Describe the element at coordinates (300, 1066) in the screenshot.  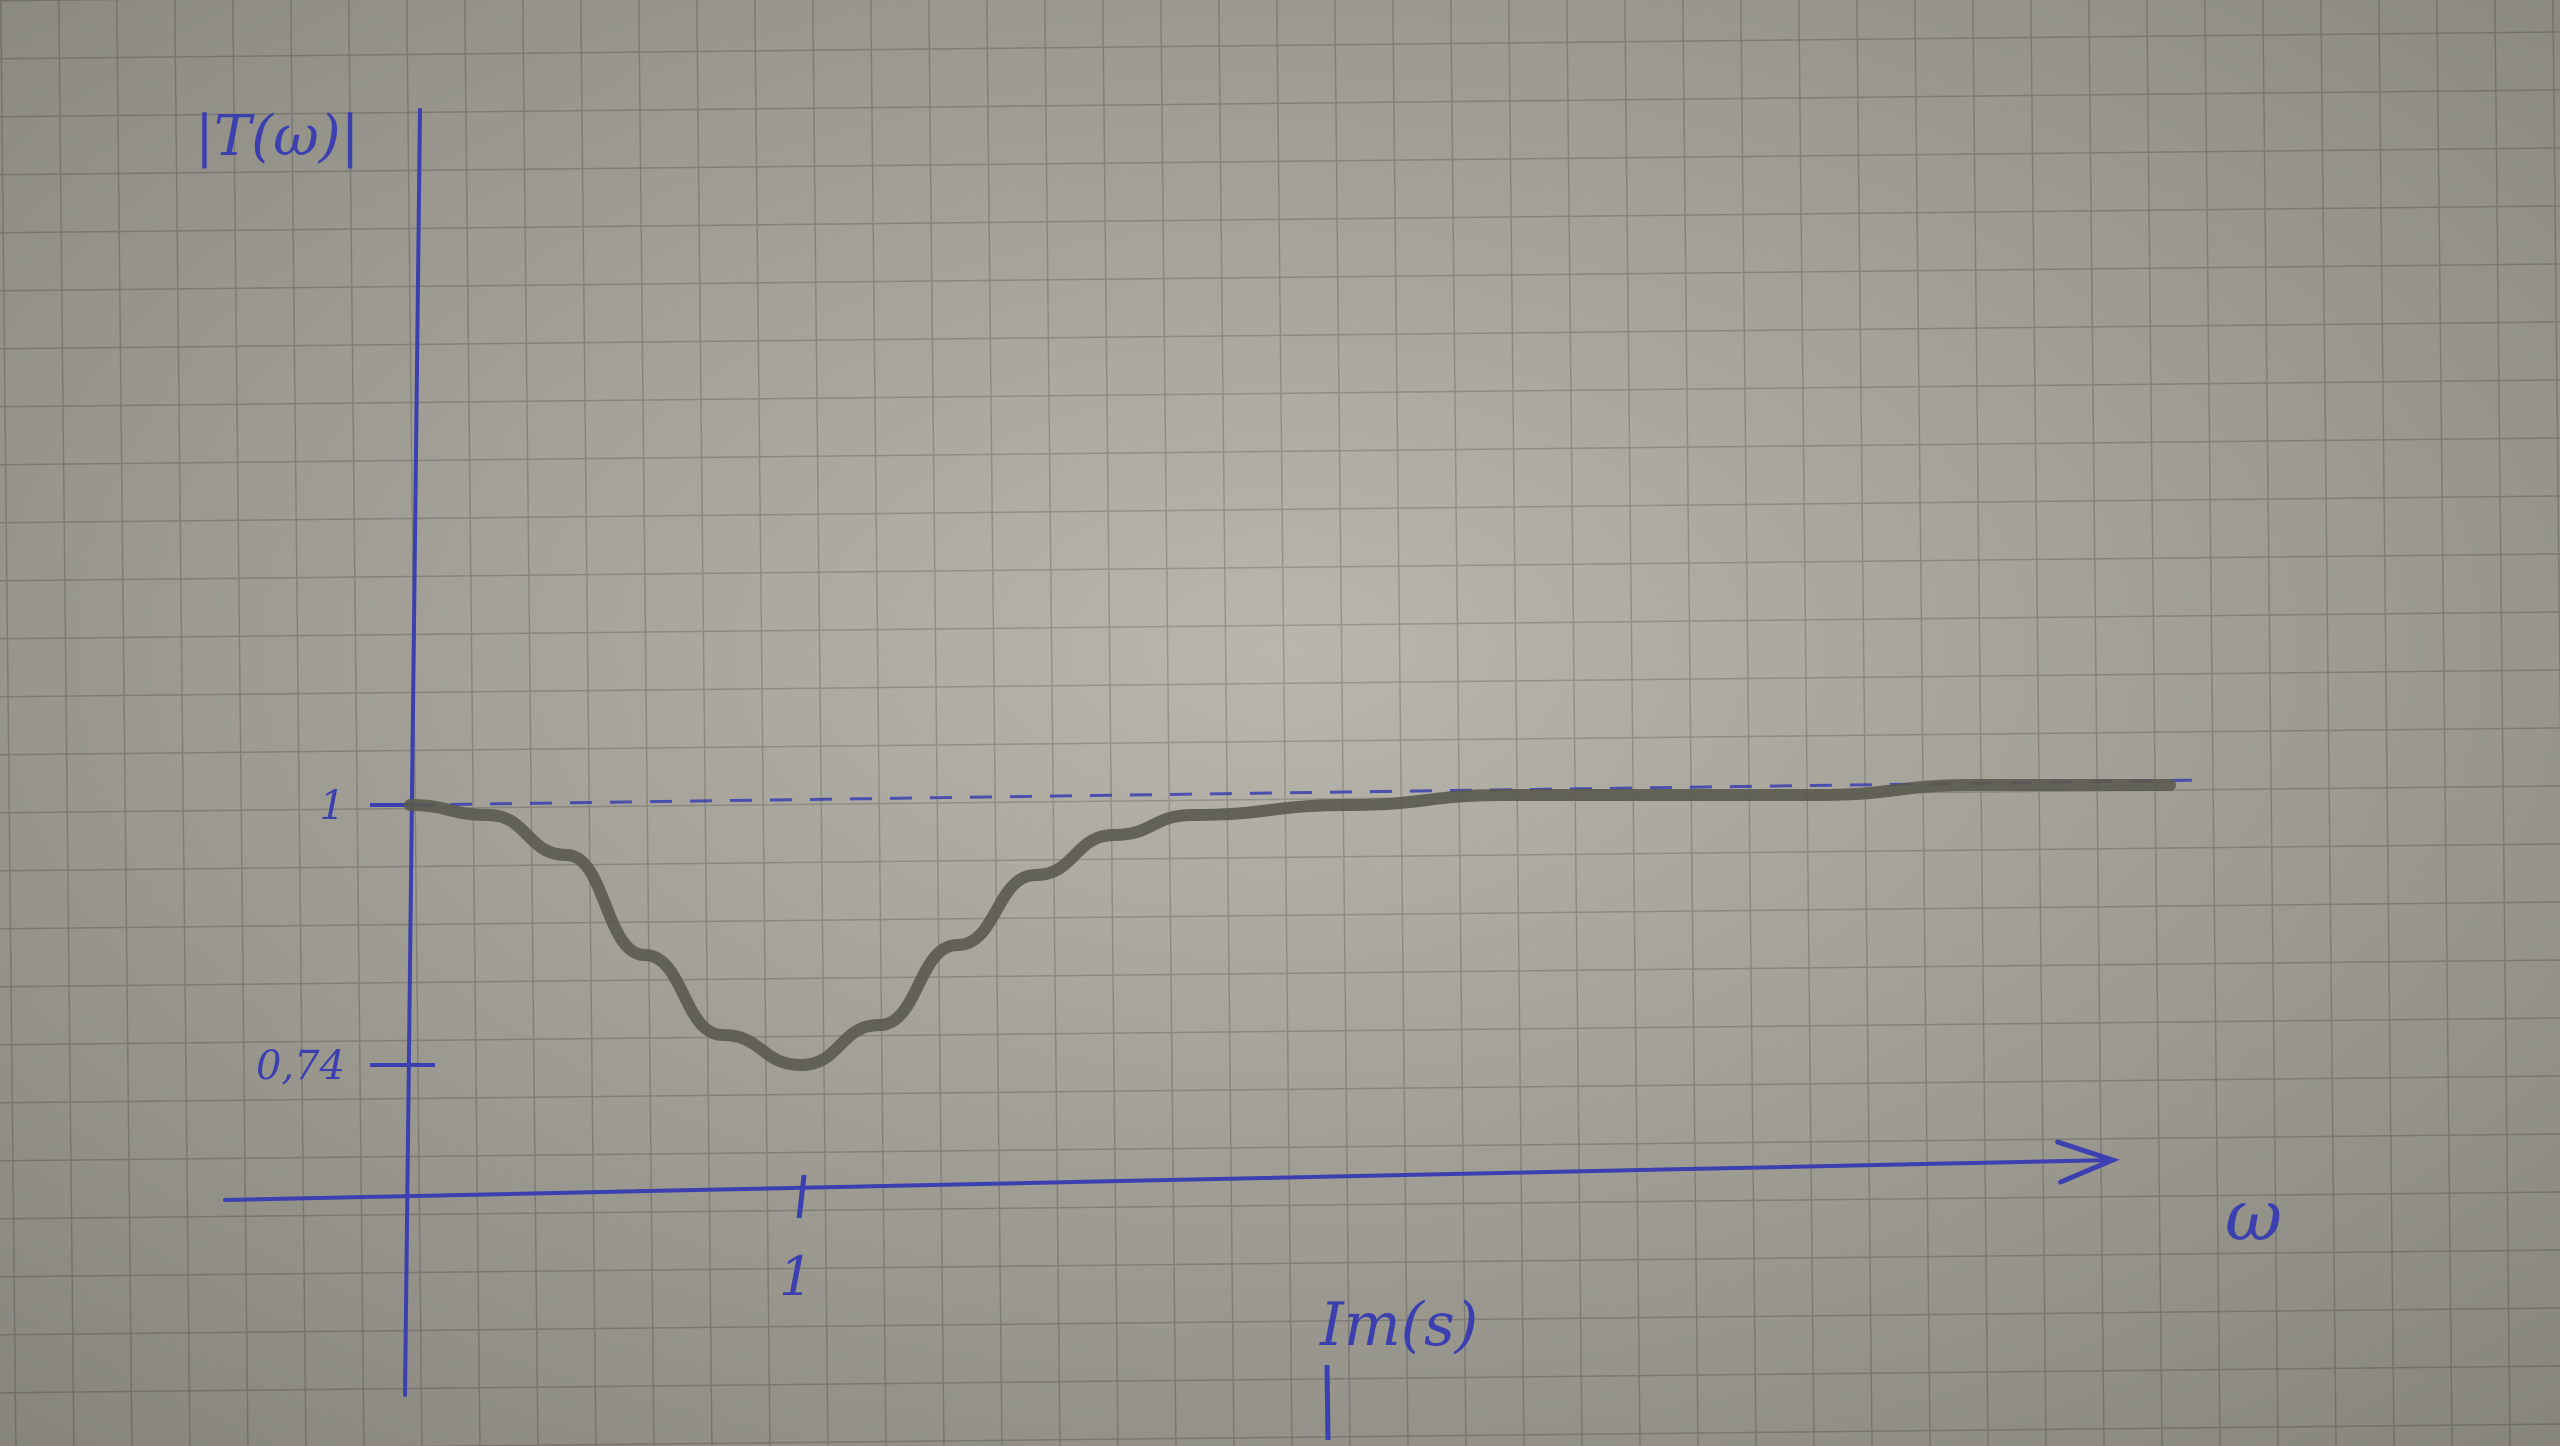
I see `y-tick-label: 0,74` at that location.